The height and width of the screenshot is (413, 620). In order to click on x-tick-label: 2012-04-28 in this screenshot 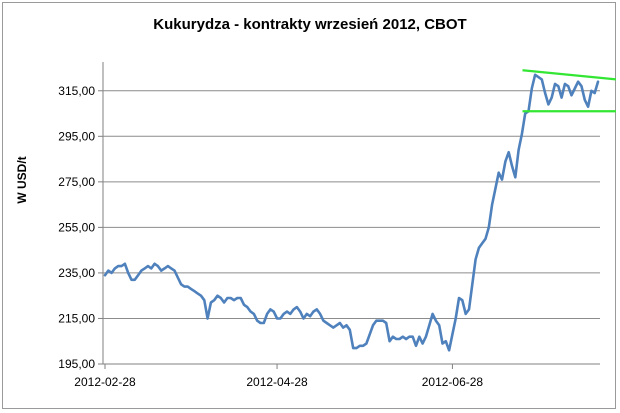, I will do `click(277, 382)`.